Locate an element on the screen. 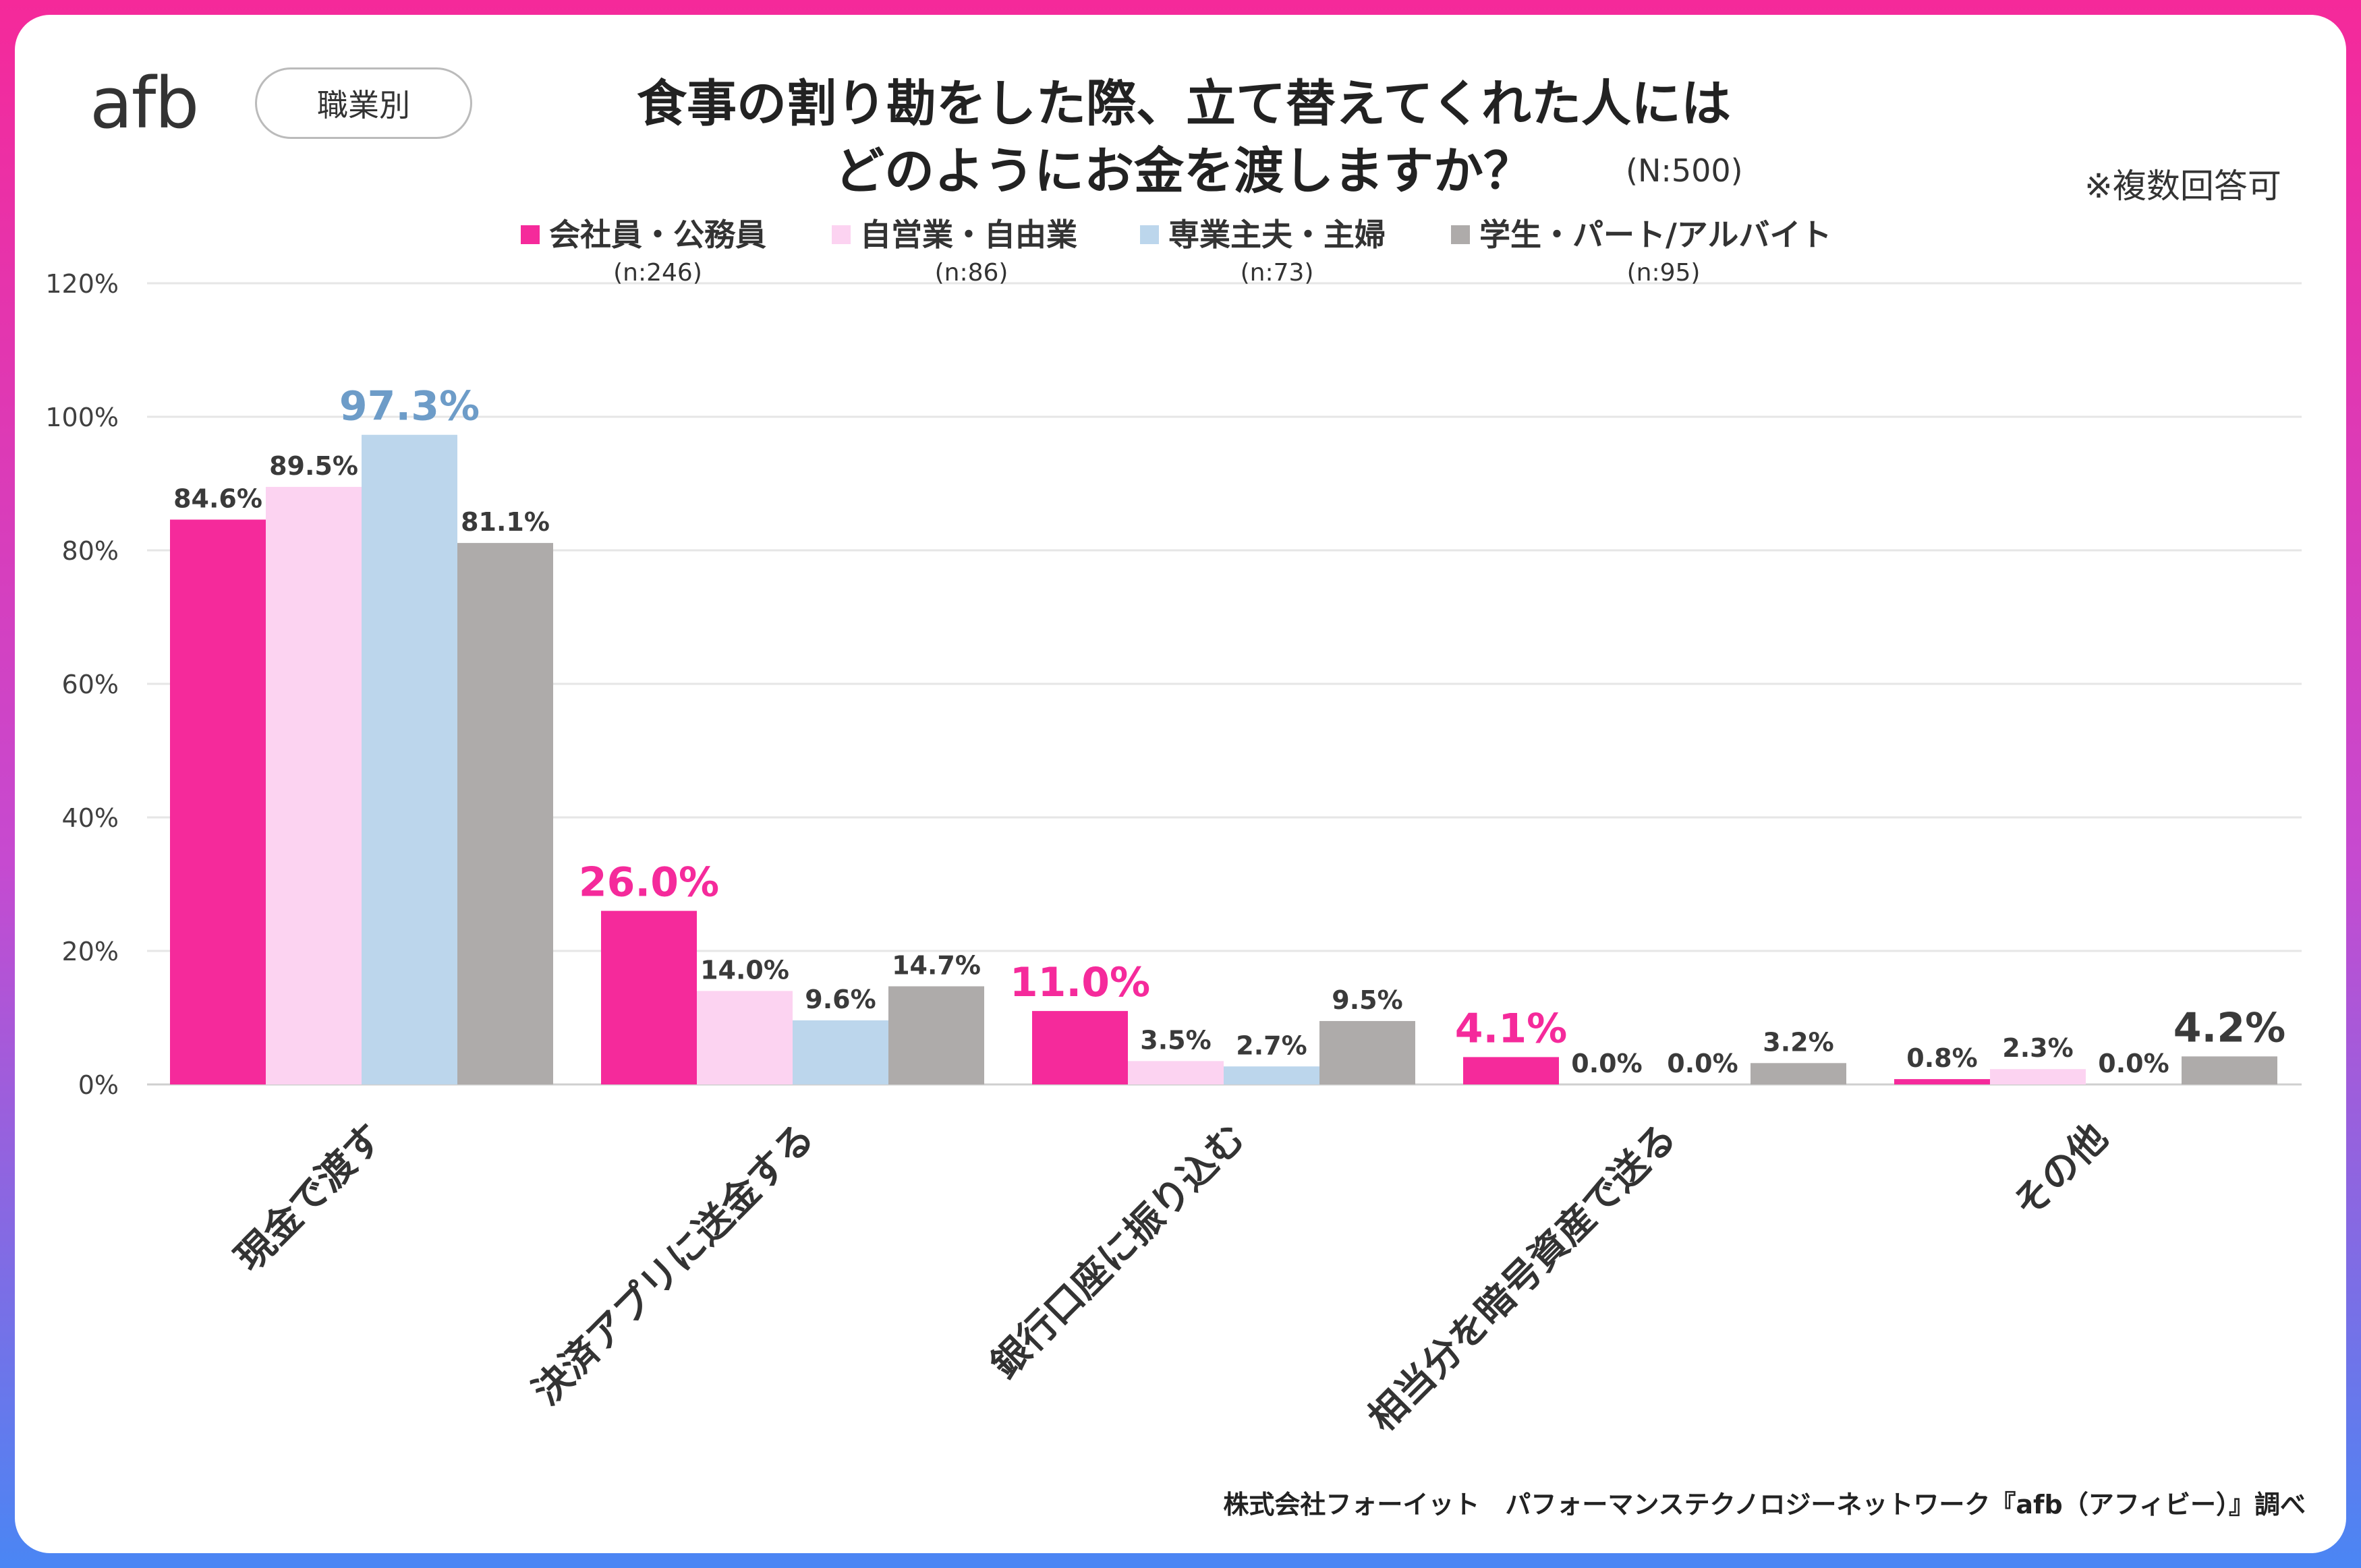  data-label: 3.5% is located at coordinates (1175, 1040).